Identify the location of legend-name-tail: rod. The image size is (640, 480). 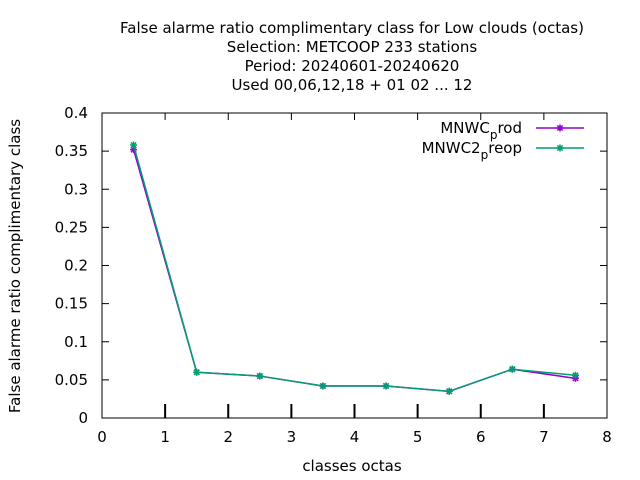
(509, 128).